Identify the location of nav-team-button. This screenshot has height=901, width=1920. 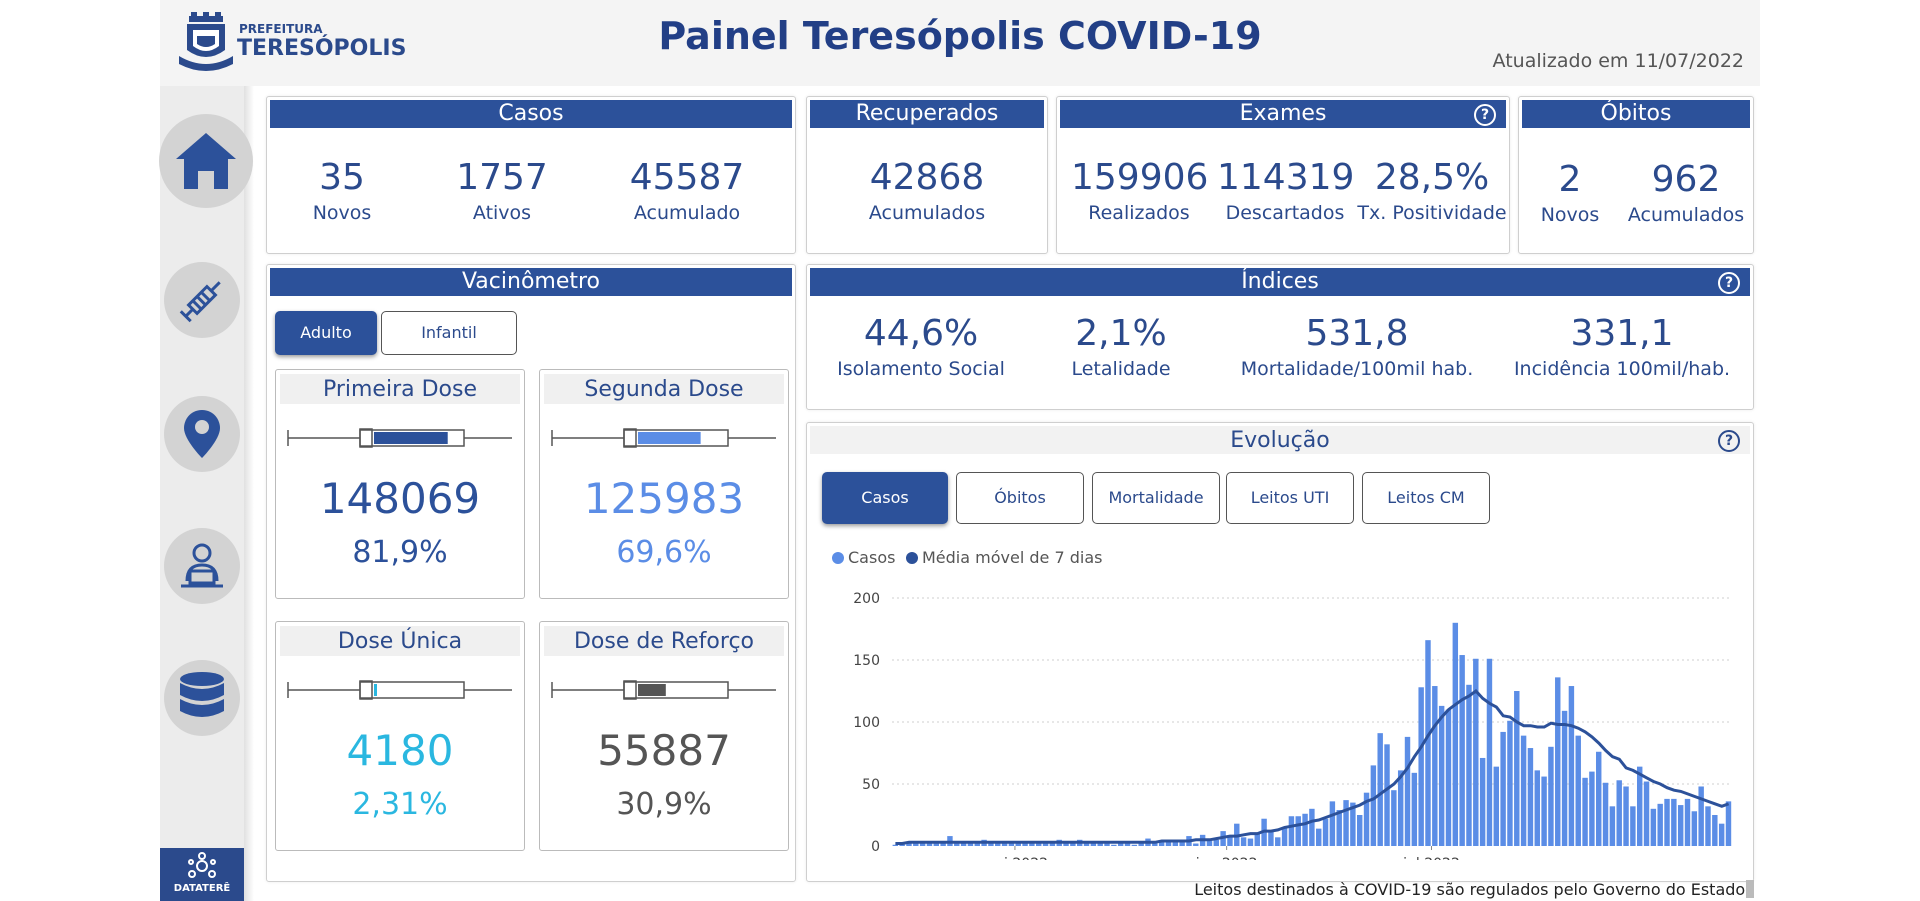
(202, 566).